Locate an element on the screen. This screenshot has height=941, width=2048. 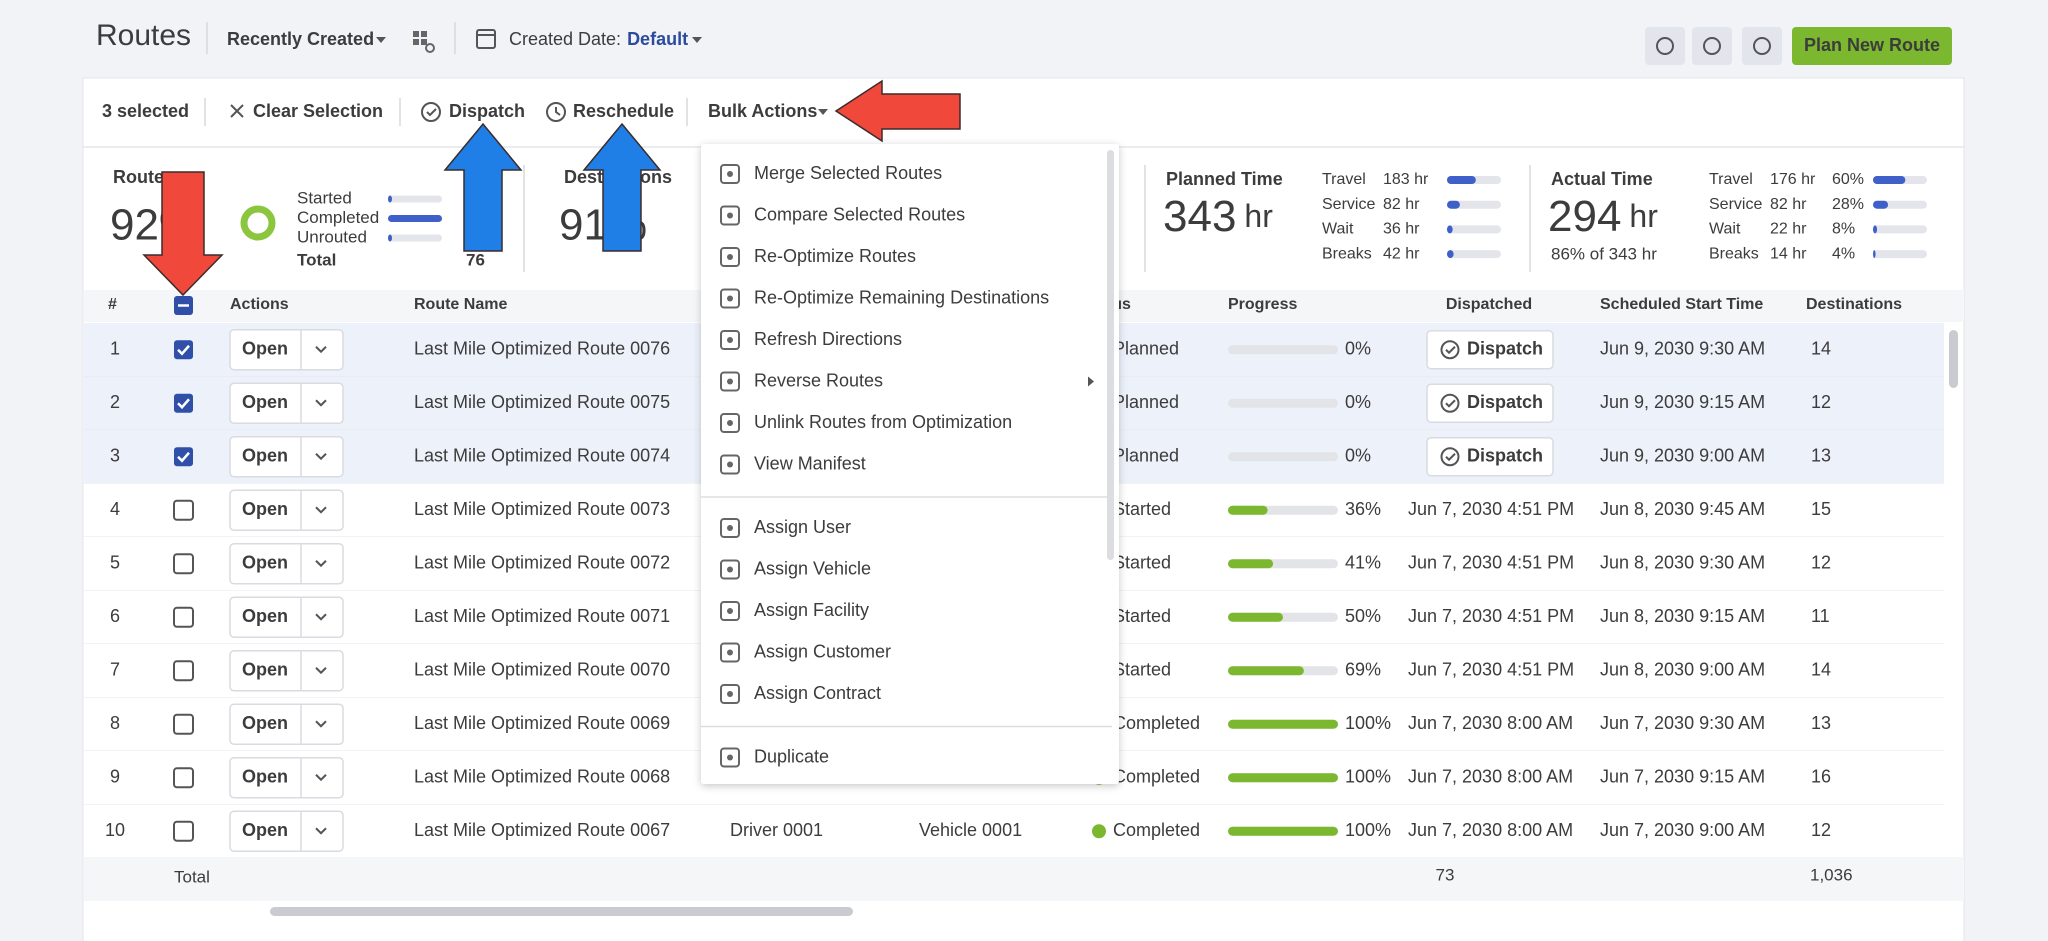
time-track is located at coordinates (1474, 204).